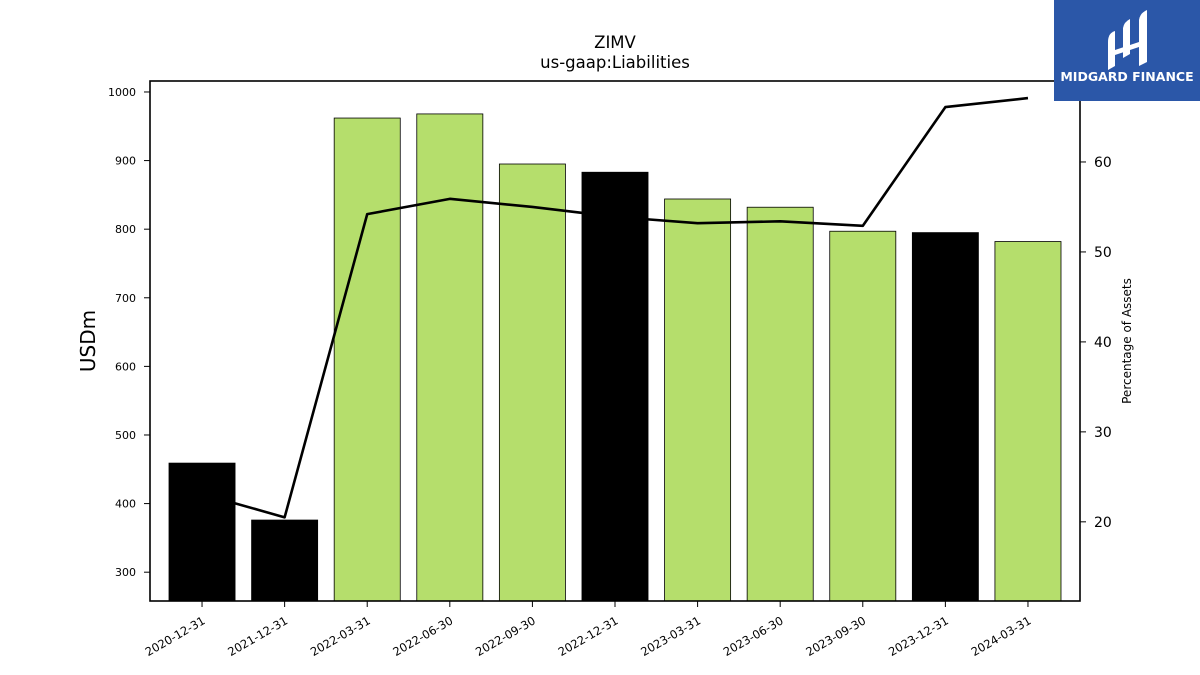  What do you see at coordinates (1103, 163) in the screenshot?
I see `y2-tick-label-60: 60` at bounding box center [1103, 163].